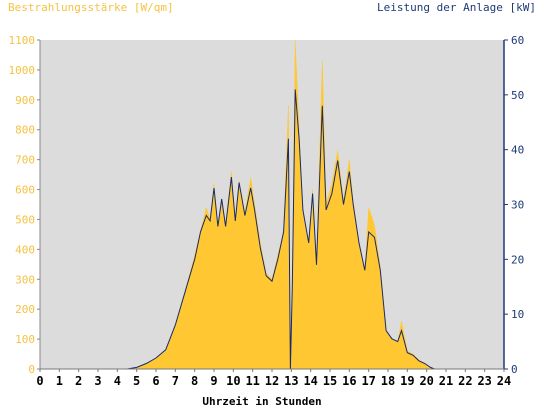 The width and height of the screenshot is (544, 408). I want to click on x-tick-label: 4, so click(117, 381).